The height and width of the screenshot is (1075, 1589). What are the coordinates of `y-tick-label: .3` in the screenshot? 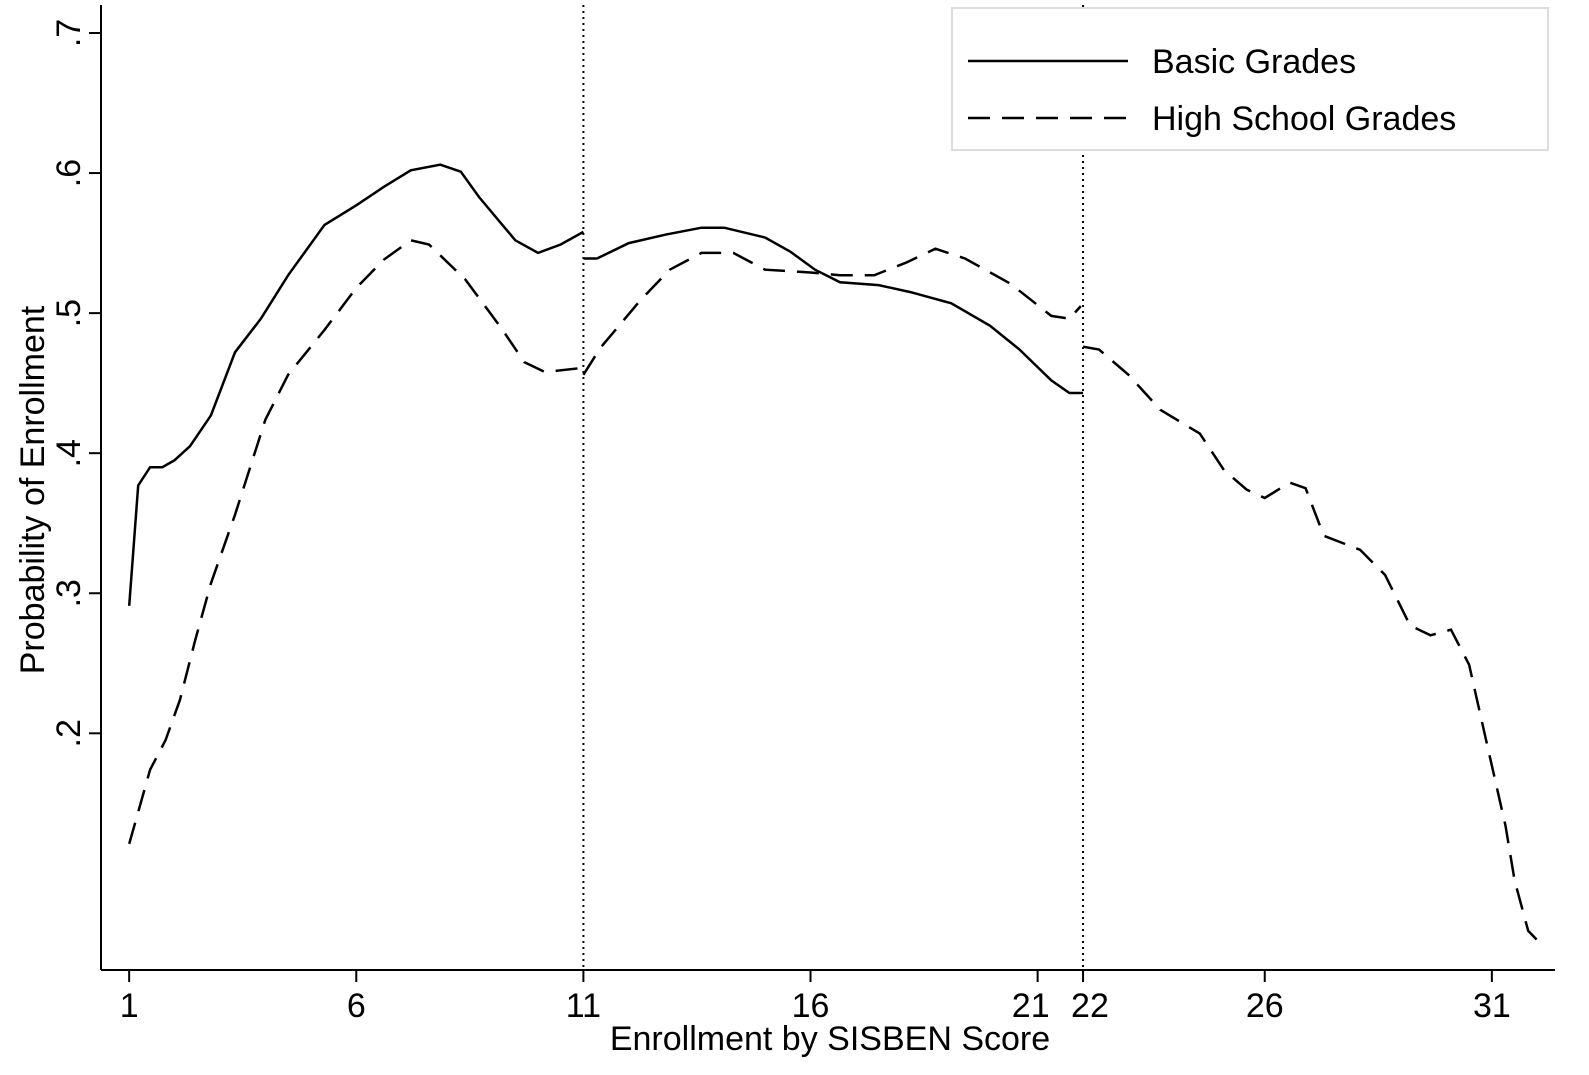 It's located at (69, 593).